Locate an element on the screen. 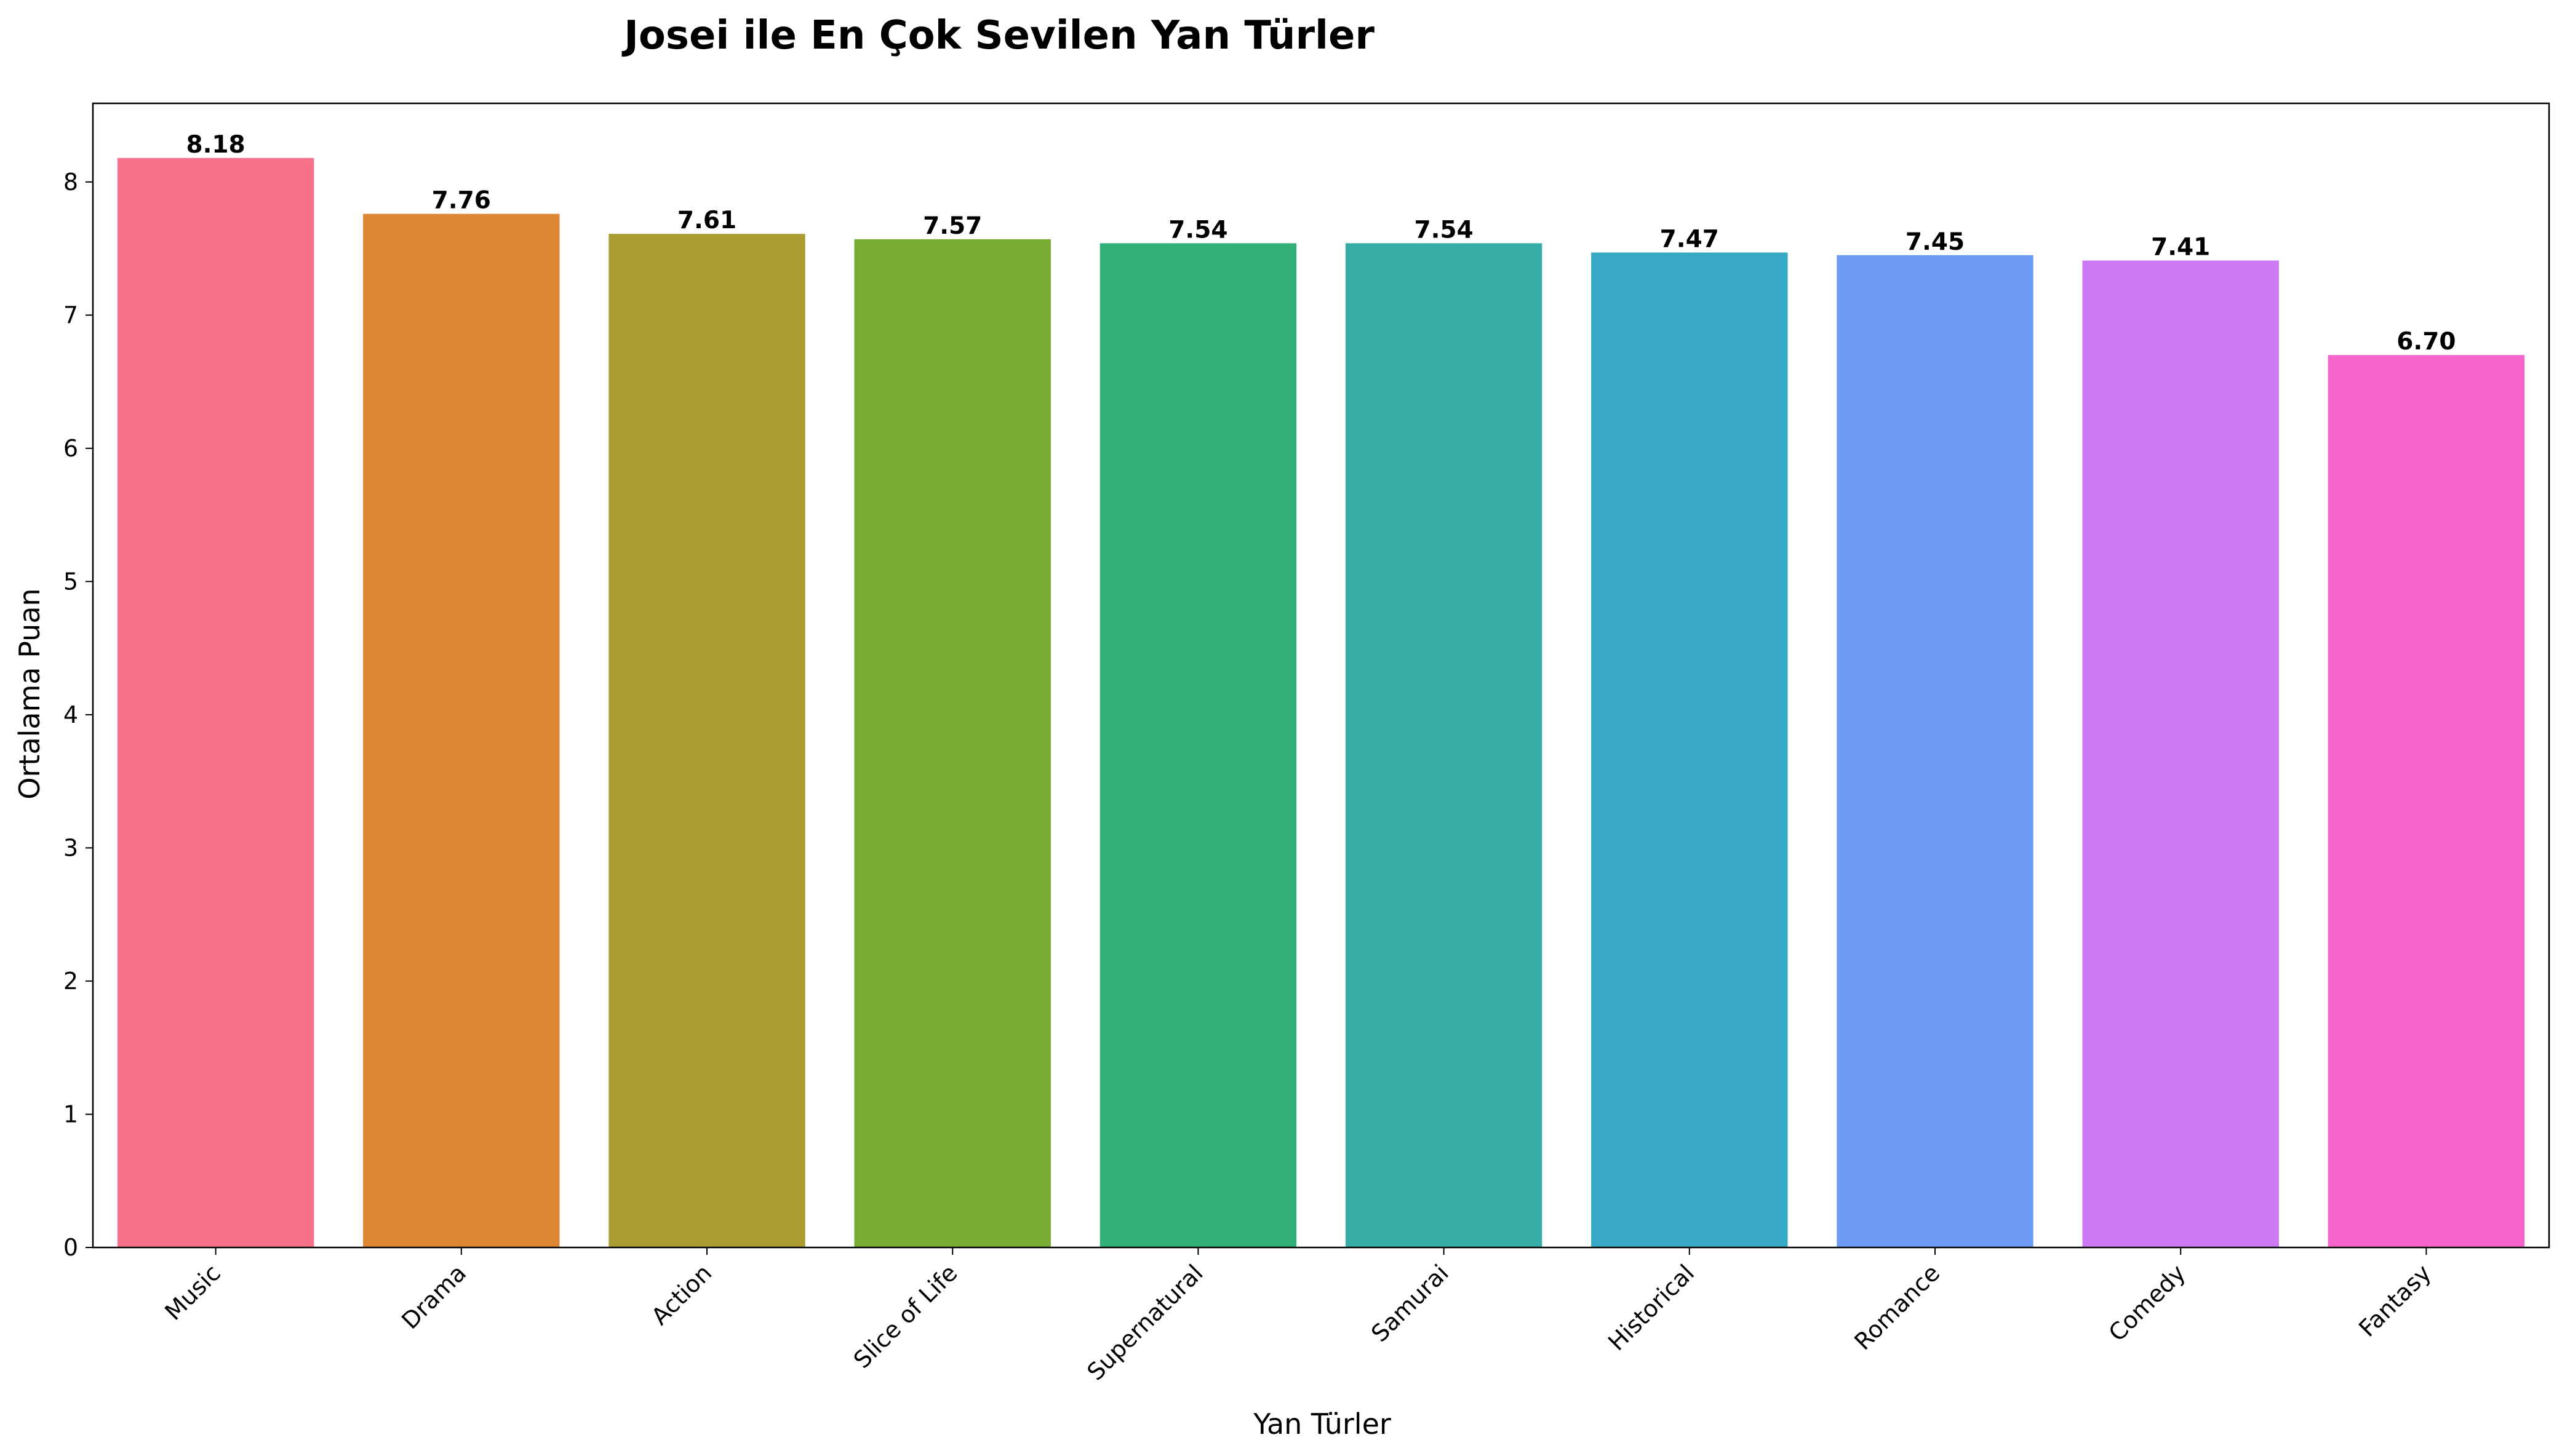 This screenshot has height=1456, width=2562. y-tick-label: 3 is located at coordinates (70, 847).